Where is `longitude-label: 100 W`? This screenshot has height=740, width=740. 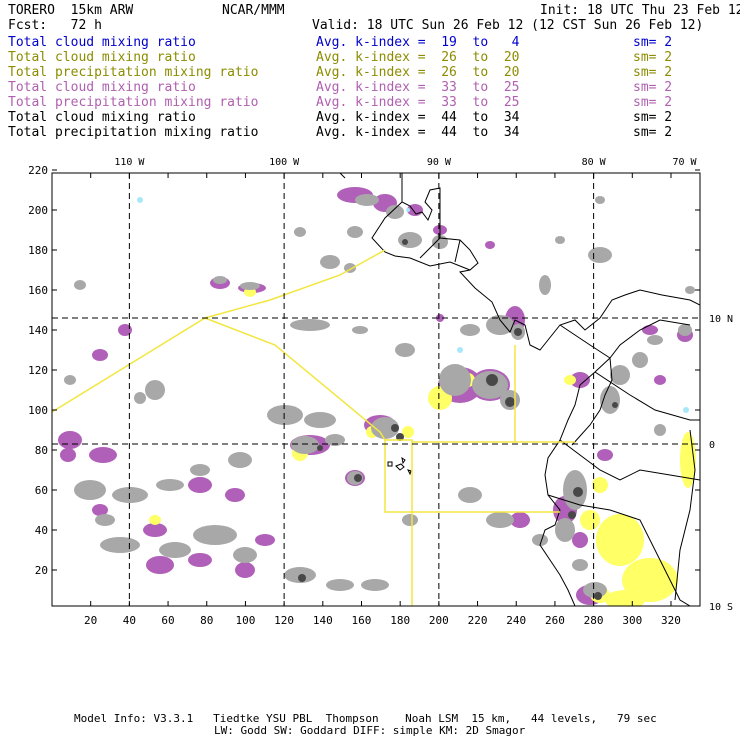 longitude-label: 100 W is located at coordinates (284, 162).